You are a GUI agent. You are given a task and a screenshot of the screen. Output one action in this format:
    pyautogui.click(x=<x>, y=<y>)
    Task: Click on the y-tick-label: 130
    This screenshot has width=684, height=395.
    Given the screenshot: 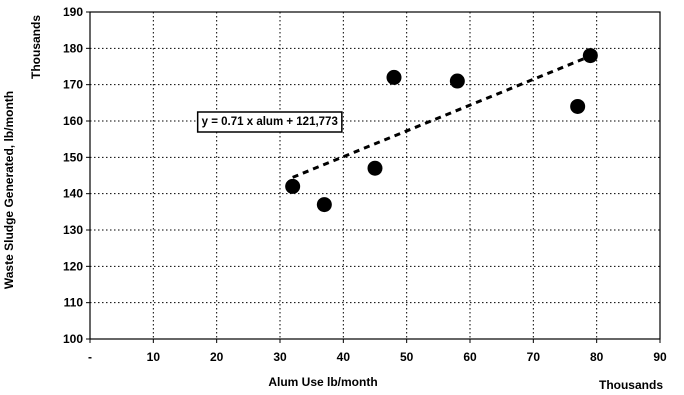 What is the action you would take?
    pyautogui.click(x=73, y=230)
    